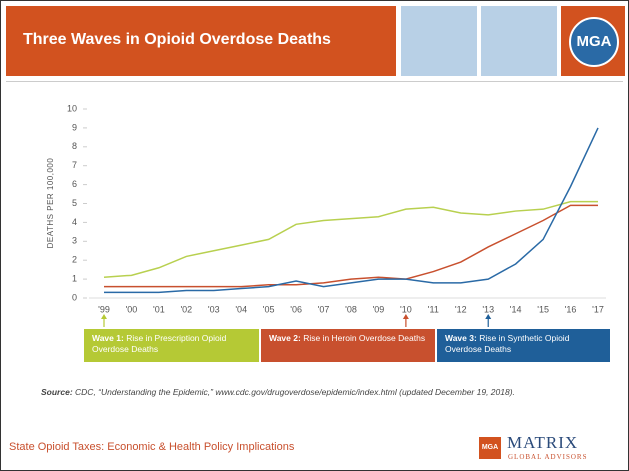 Image resolution: width=629 pixels, height=471 pixels. I want to click on x-tick-label: '02, so click(186, 309).